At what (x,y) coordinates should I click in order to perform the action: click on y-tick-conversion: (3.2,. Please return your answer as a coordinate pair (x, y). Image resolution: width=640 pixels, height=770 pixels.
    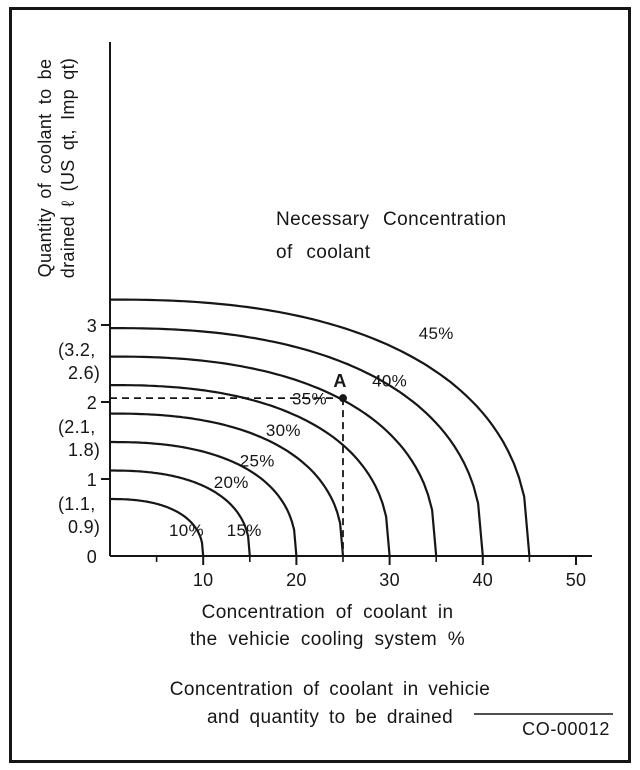
    Looking at the image, I should click on (77, 350).